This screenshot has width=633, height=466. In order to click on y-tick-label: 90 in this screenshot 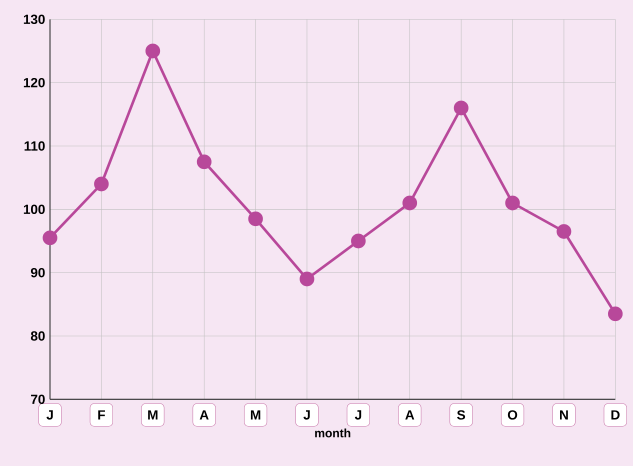, I will do `click(37, 273)`.